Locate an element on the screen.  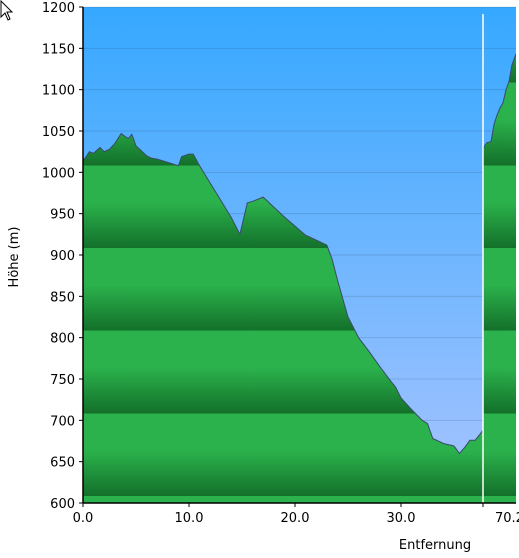
y-tick-label: 1100 is located at coordinates (58, 91).